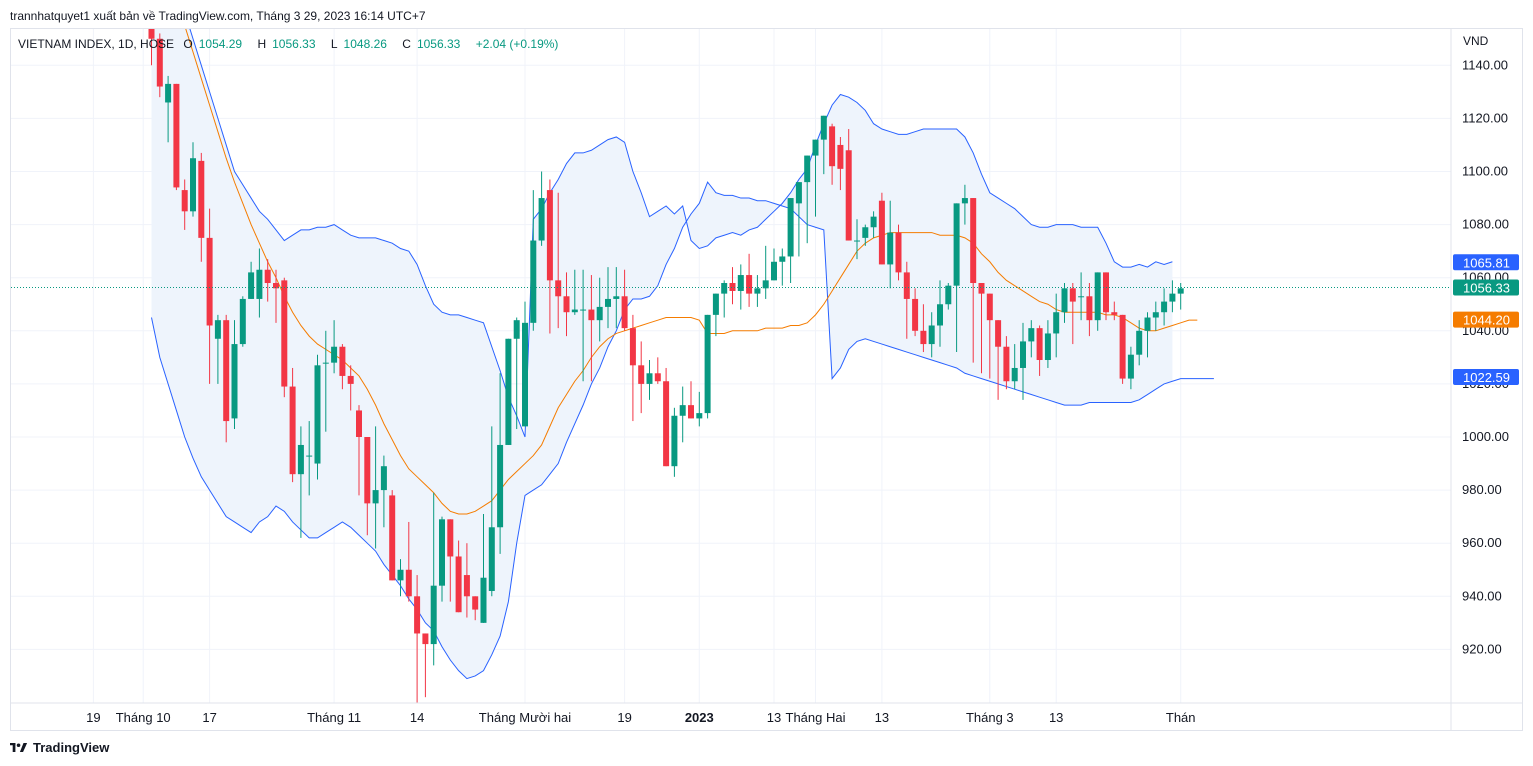 This screenshot has height=766, width=1533. What do you see at coordinates (1056, 717) in the screenshot?
I see `time-tick-label: 13` at bounding box center [1056, 717].